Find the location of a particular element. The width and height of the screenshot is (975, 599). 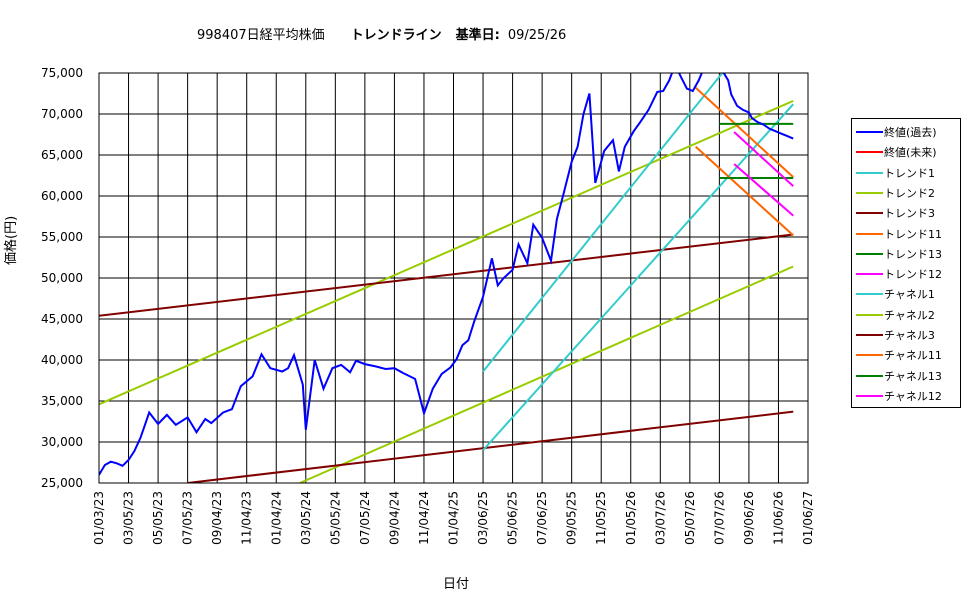

x-tick-label: 11/06/26 is located at coordinates (778, 518).